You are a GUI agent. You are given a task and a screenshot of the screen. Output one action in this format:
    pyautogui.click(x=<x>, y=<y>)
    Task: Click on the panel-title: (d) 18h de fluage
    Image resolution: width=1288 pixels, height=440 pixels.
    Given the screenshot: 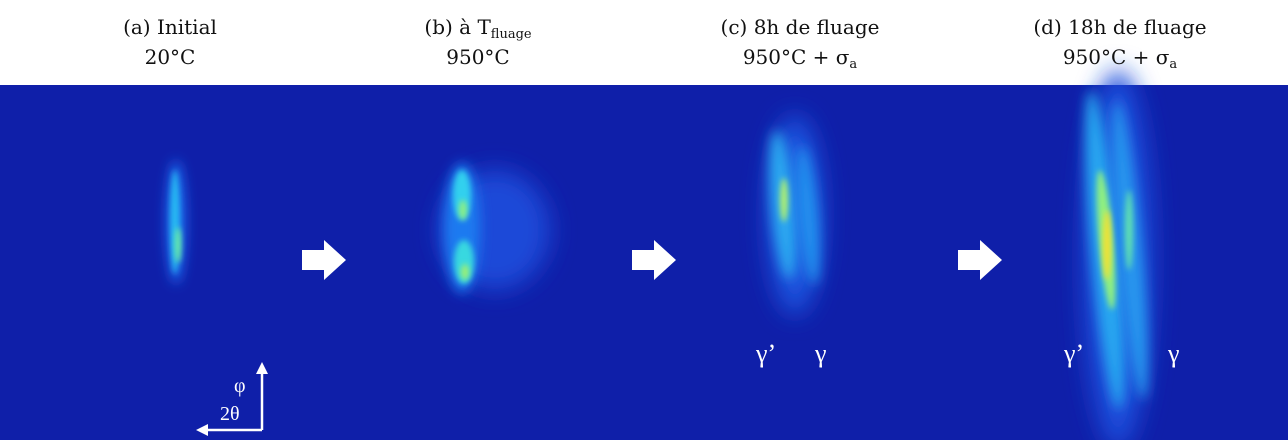 What is the action you would take?
    pyautogui.click(x=1119, y=27)
    